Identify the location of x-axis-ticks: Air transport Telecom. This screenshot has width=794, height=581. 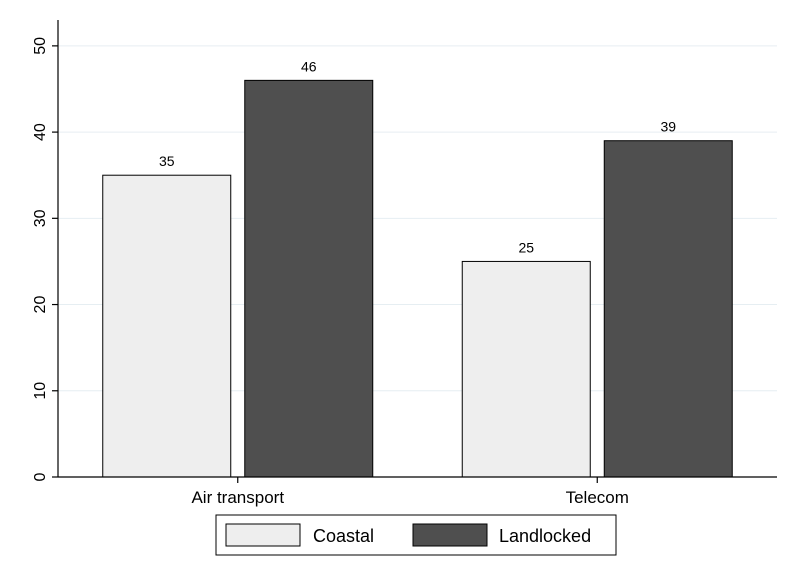
(410, 492).